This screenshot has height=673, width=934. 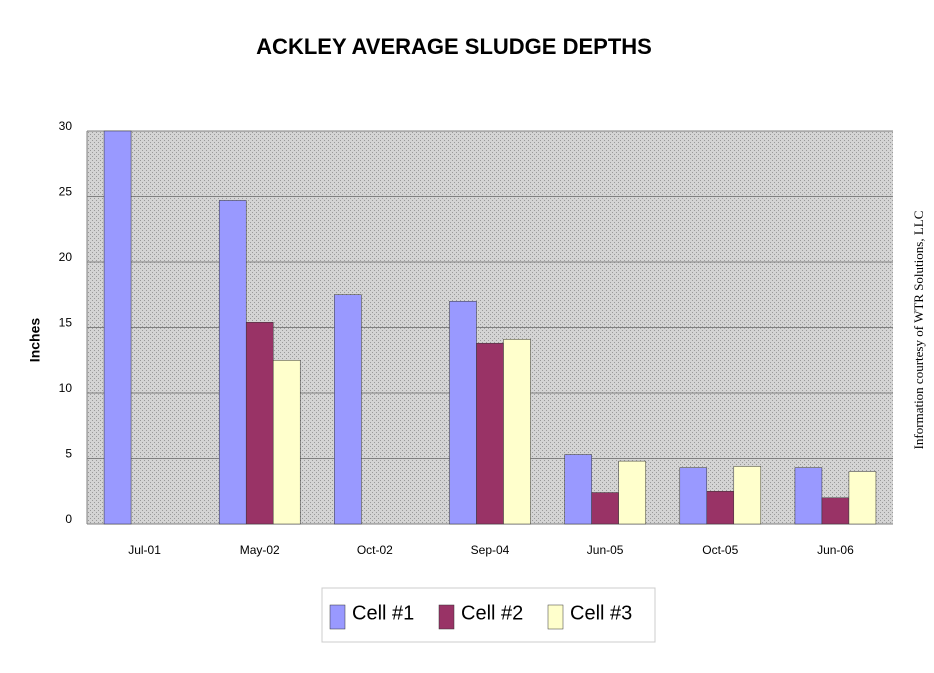 What do you see at coordinates (144, 550) in the screenshot?
I see `x-tick-label: Jul-01` at bounding box center [144, 550].